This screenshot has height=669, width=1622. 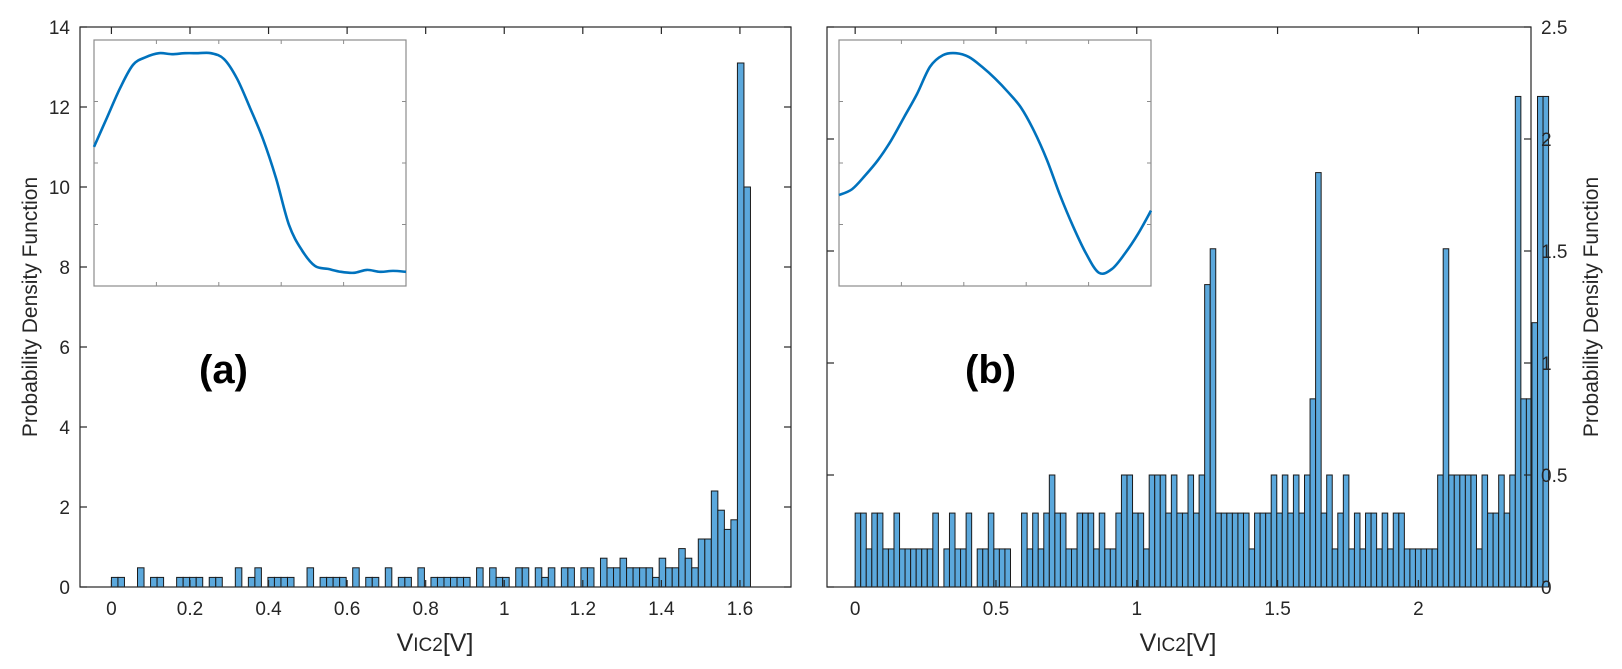 I want to click on x-tick-label: 0, so click(x=111, y=609).